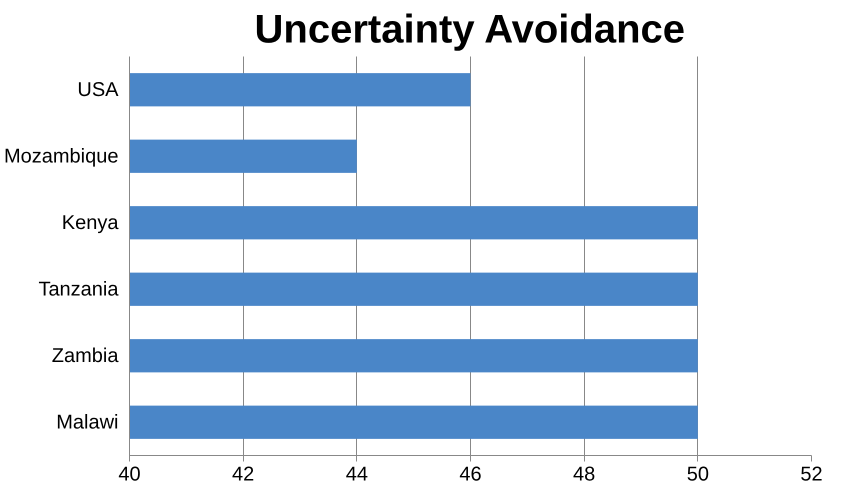 The width and height of the screenshot is (851, 483). I want to click on x-tick-label: 50, so click(697, 473).